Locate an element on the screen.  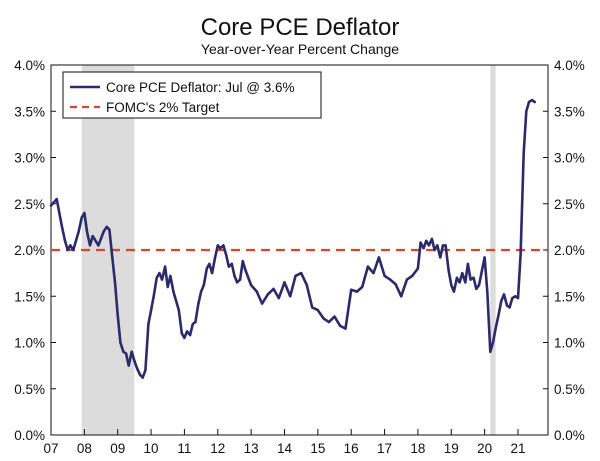
y-tick-label-right-7: 3.5% is located at coordinates (569, 111).